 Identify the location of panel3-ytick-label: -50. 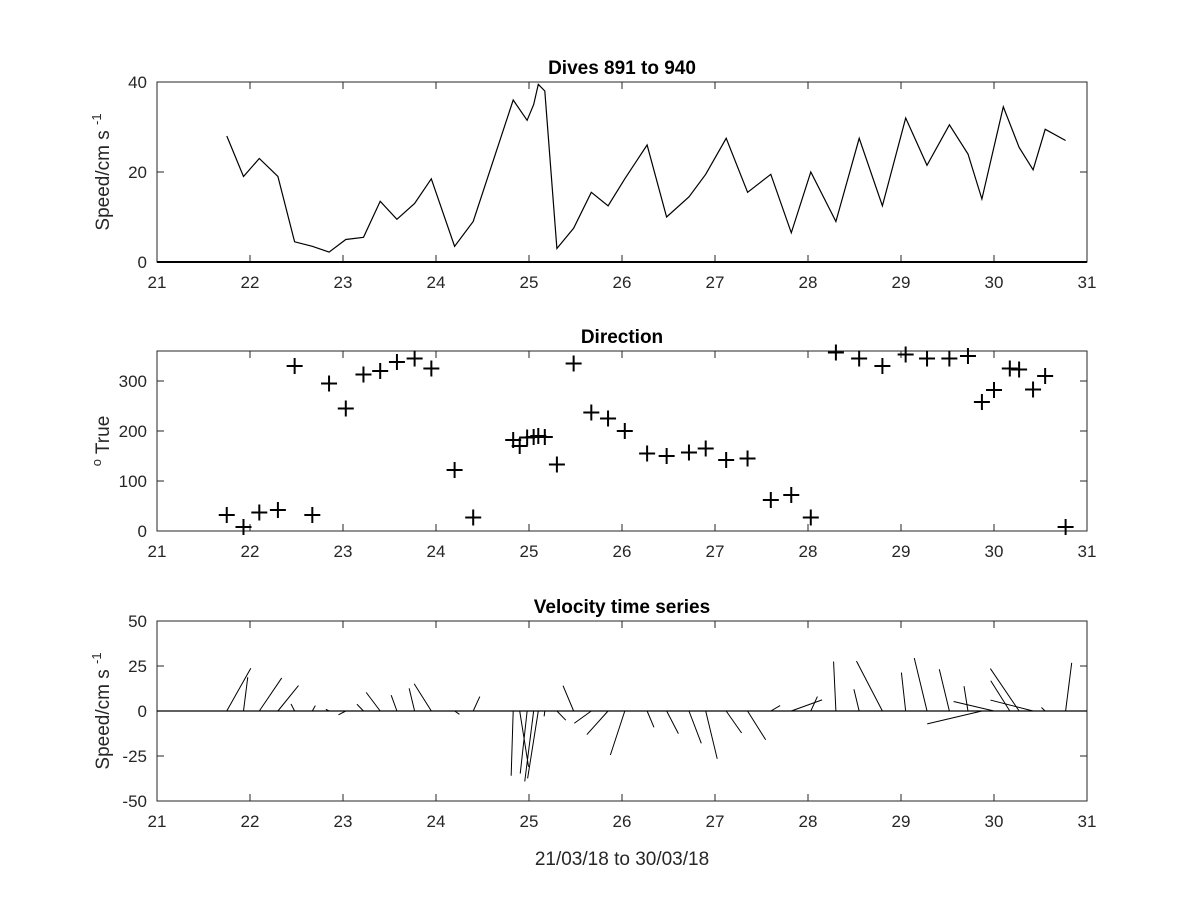
(134, 801).